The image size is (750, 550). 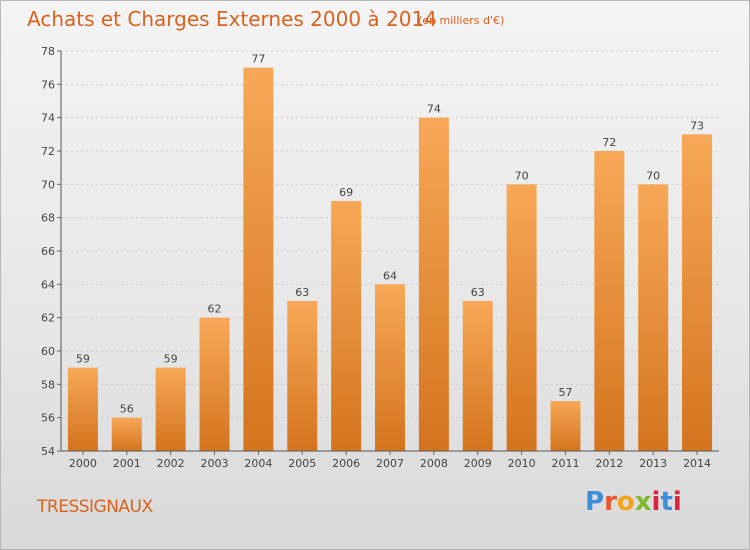 What do you see at coordinates (215, 309) in the screenshot?
I see `data-label-2003: 62` at bounding box center [215, 309].